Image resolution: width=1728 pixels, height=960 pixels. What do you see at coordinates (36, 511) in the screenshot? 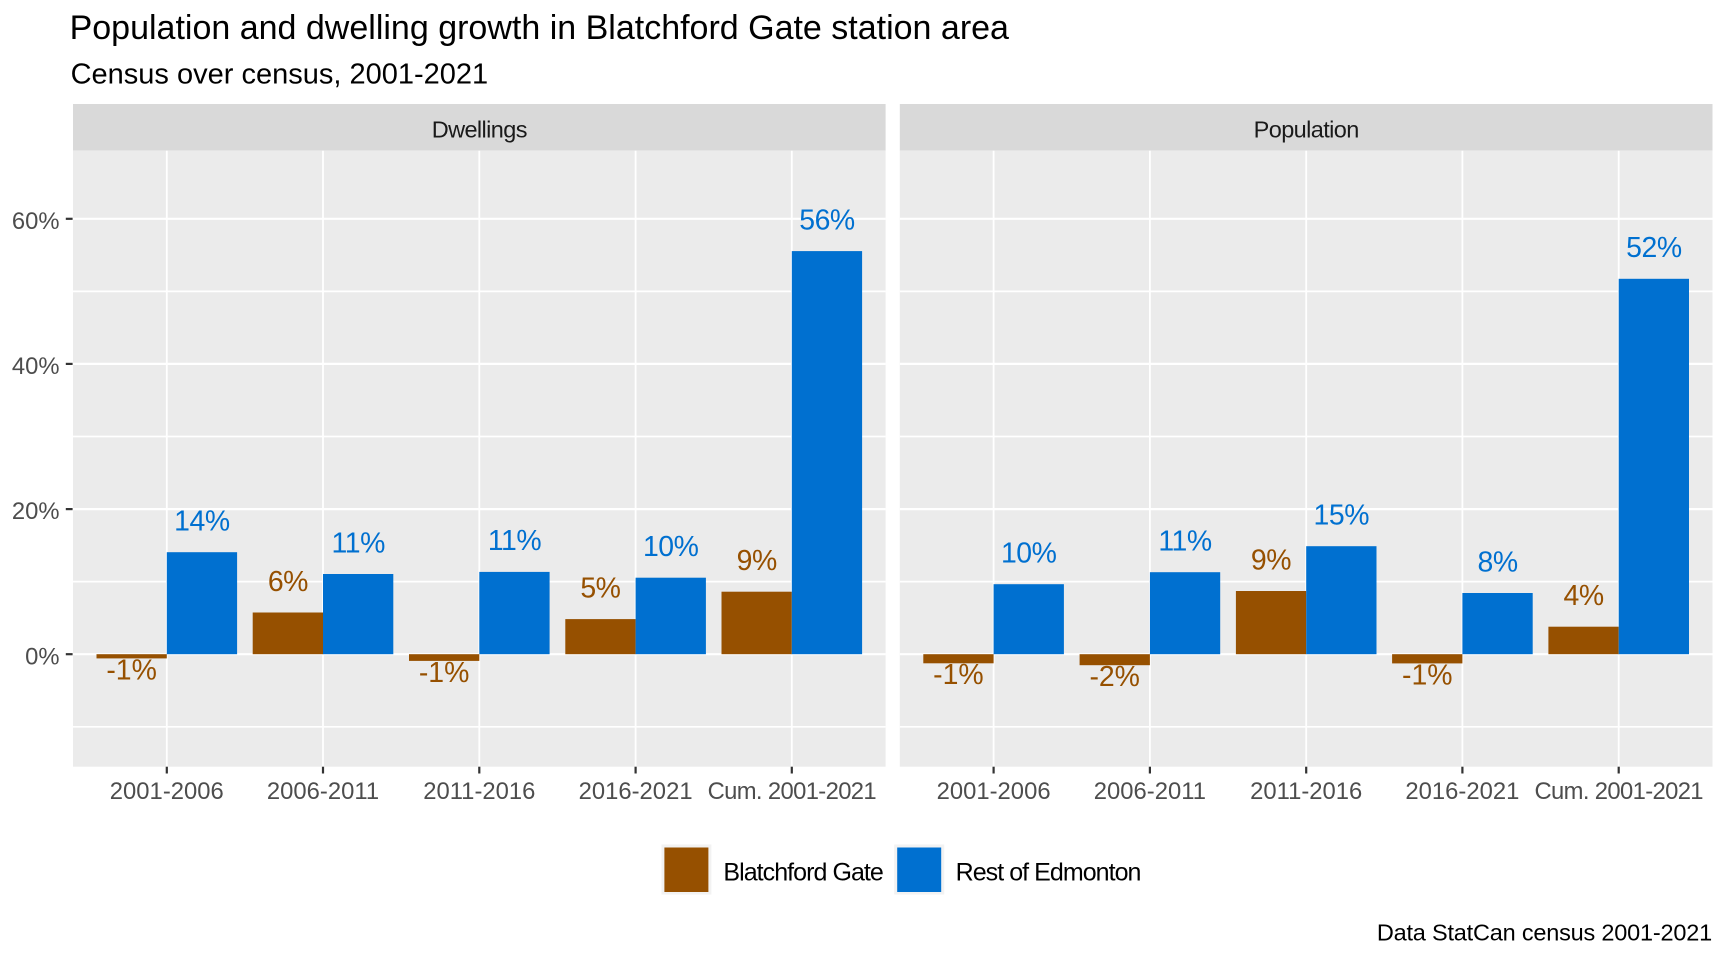
I see `svg-text: 20%` at bounding box center [36, 511].